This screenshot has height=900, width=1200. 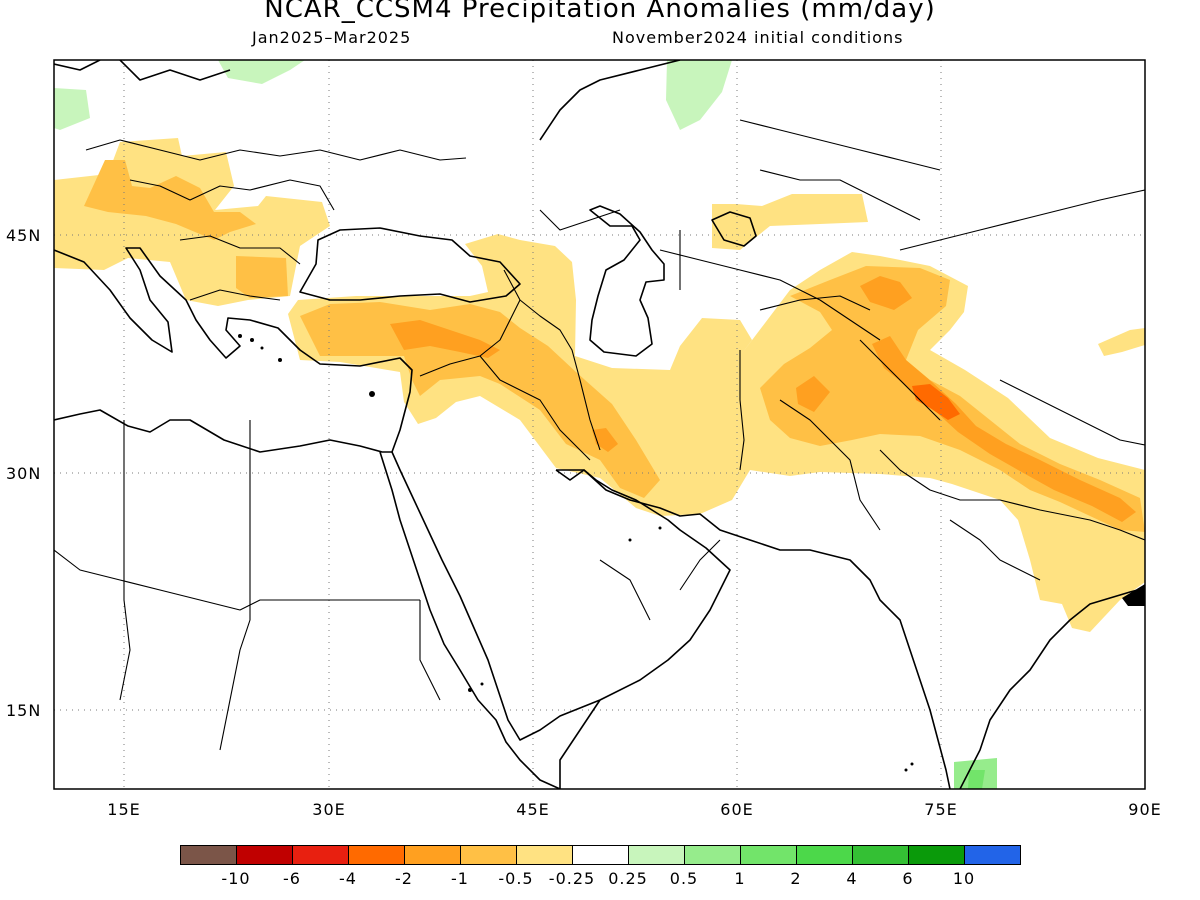 I want to click on colorbar-label: 10, so click(x=964, y=878).